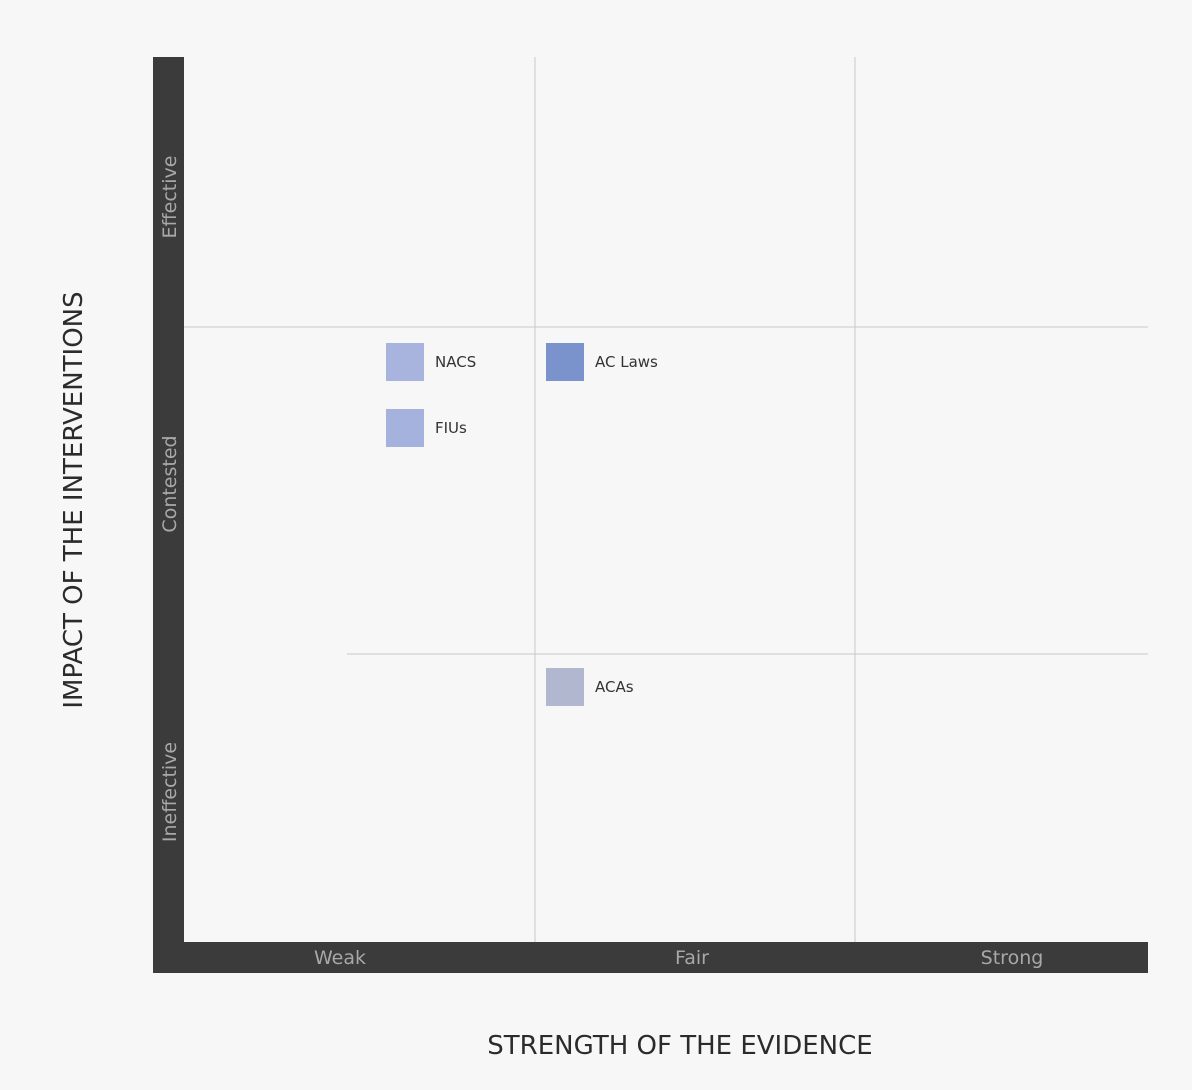 Image resolution: width=1192 pixels, height=1090 pixels. What do you see at coordinates (1012, 958) in the screenshot?
I see `x-tick-label-strong: Strong` at bounding box center [1012, 958].